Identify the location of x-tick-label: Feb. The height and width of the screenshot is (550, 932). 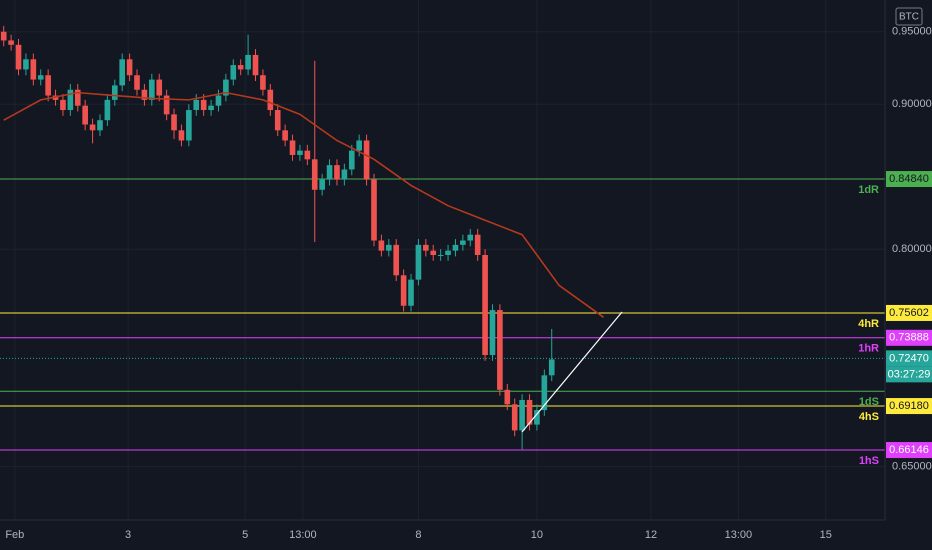
(14, 535).